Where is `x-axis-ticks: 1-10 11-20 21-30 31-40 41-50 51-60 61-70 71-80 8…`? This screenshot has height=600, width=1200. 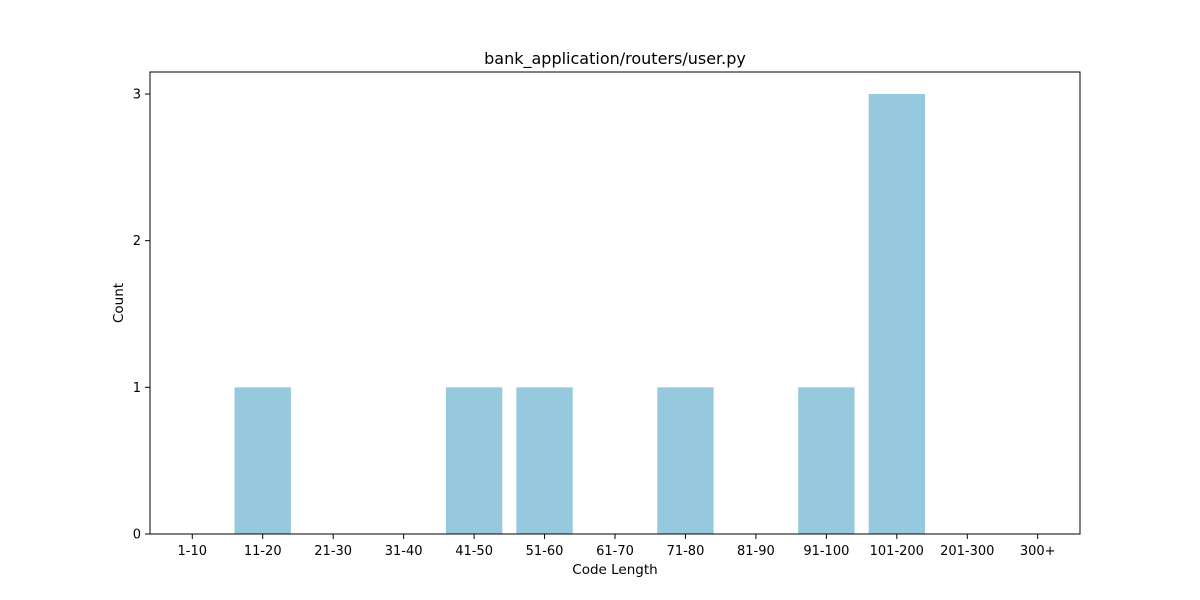 x-axis-ticks: 1-10 11-20 21-30 31-40 41-50 51-60 61-70 71-80 8… is located at coordinates (617, 546).